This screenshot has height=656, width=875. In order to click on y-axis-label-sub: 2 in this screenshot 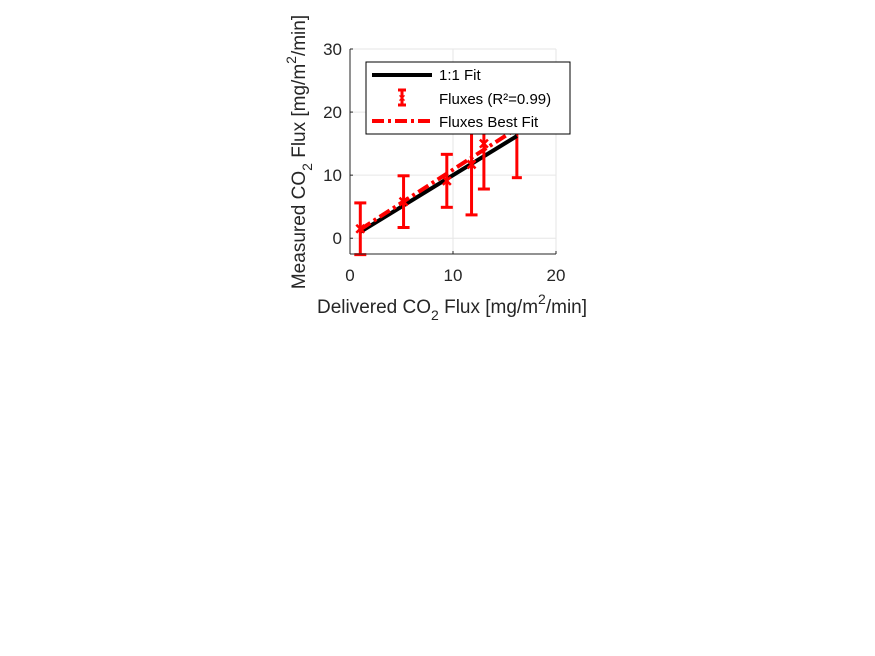, I will do `click(307, 167)`.